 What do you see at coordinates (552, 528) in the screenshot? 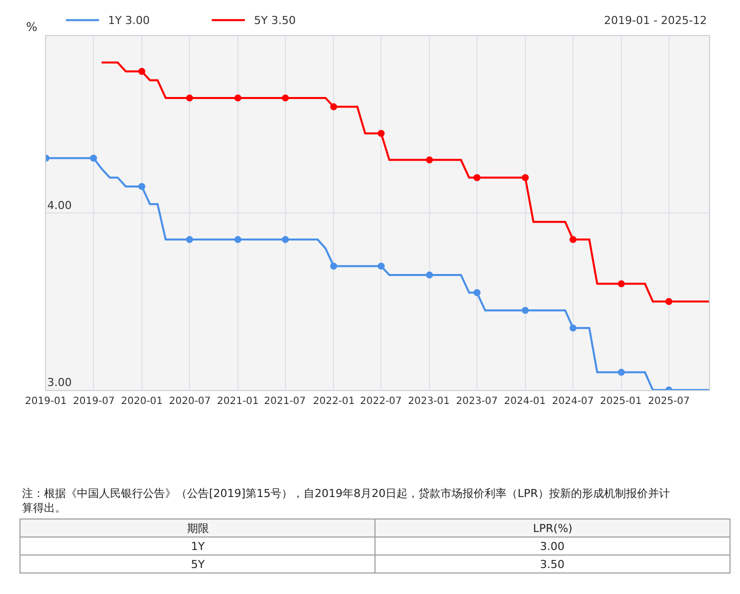
I see `text: LPR(%)` at bounding box center [552, 528].